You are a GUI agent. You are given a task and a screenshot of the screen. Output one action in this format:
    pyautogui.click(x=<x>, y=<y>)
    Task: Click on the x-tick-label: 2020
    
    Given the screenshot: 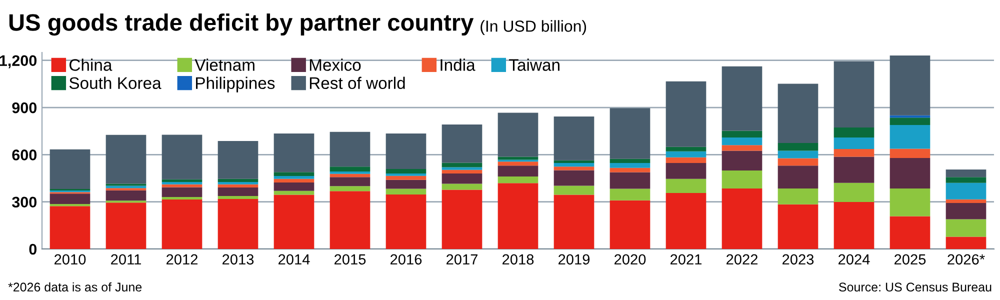 What is the action you would take?
    pyautogui.click(x=630, y=259)
    